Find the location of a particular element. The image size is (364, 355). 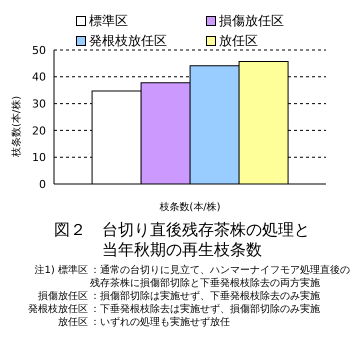

y-tick-label: 10 is located at coordinates (39, 157).